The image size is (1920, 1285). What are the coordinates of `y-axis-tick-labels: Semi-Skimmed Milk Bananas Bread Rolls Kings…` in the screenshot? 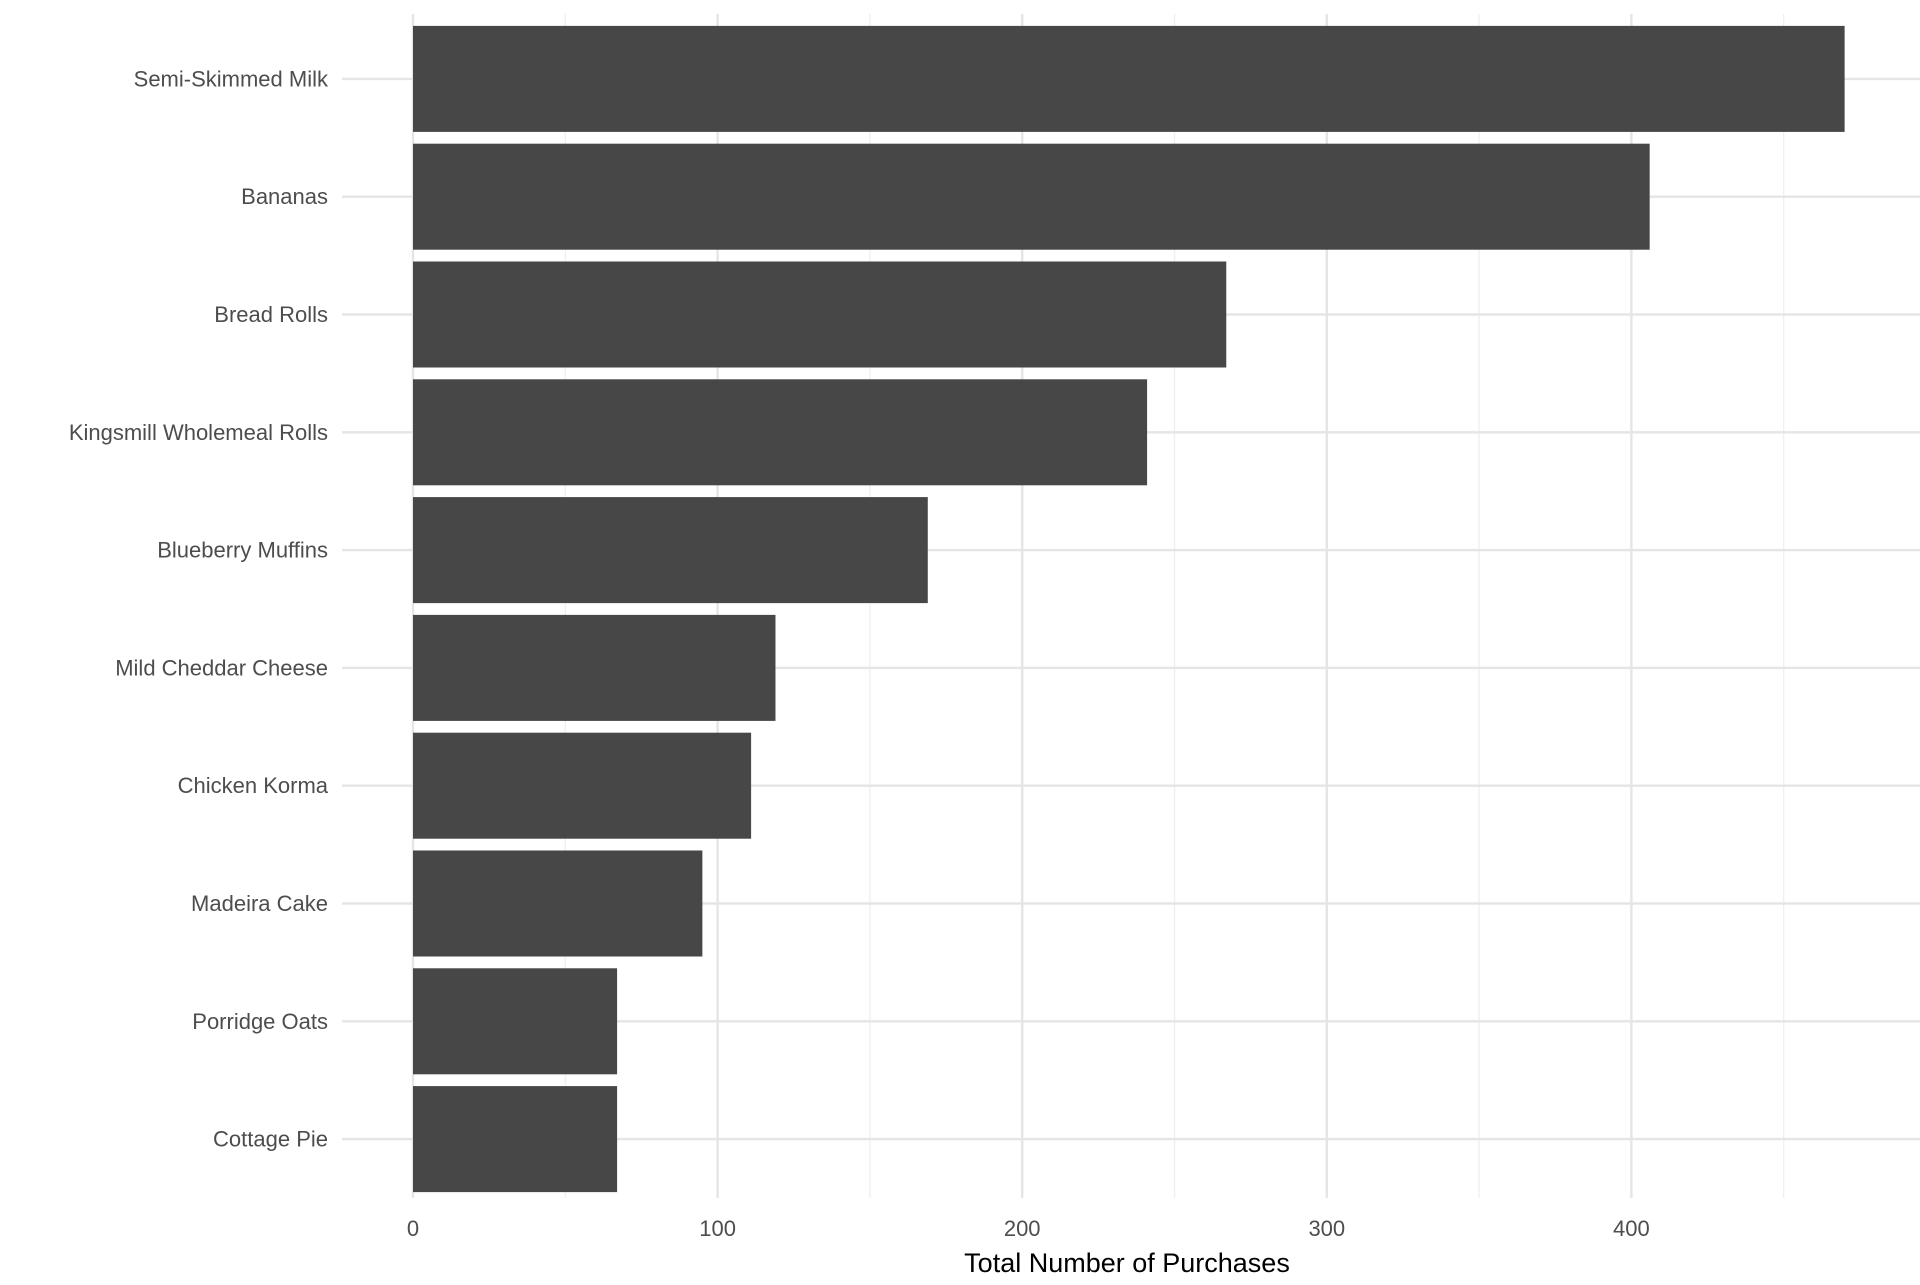 It's located at (199, 608).